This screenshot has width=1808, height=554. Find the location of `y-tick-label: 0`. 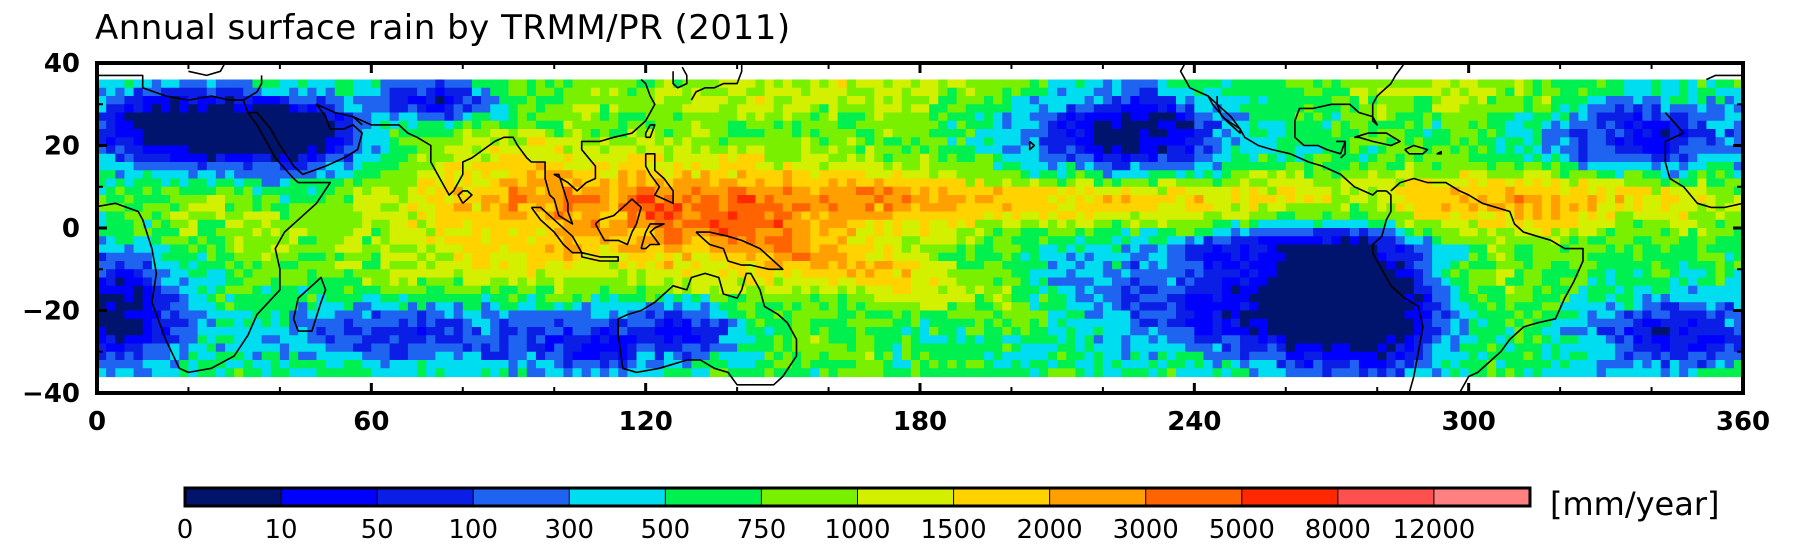

y-tick-label: 0 is located at coordinates (71, 229).